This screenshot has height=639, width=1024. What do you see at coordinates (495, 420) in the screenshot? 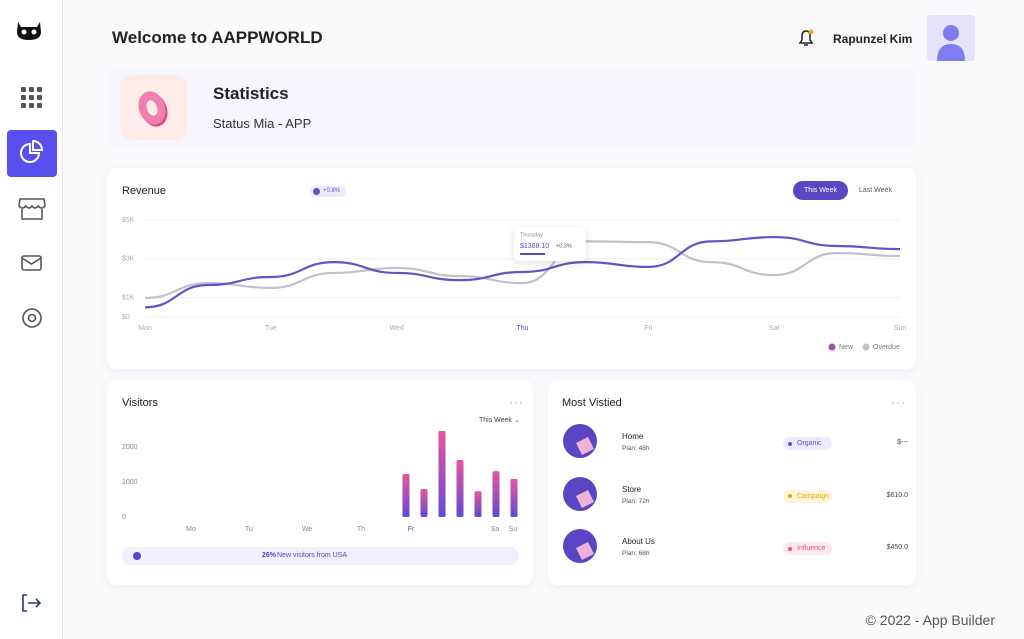
I see `visitors-period: This Week` at bounding box center [495, 420].